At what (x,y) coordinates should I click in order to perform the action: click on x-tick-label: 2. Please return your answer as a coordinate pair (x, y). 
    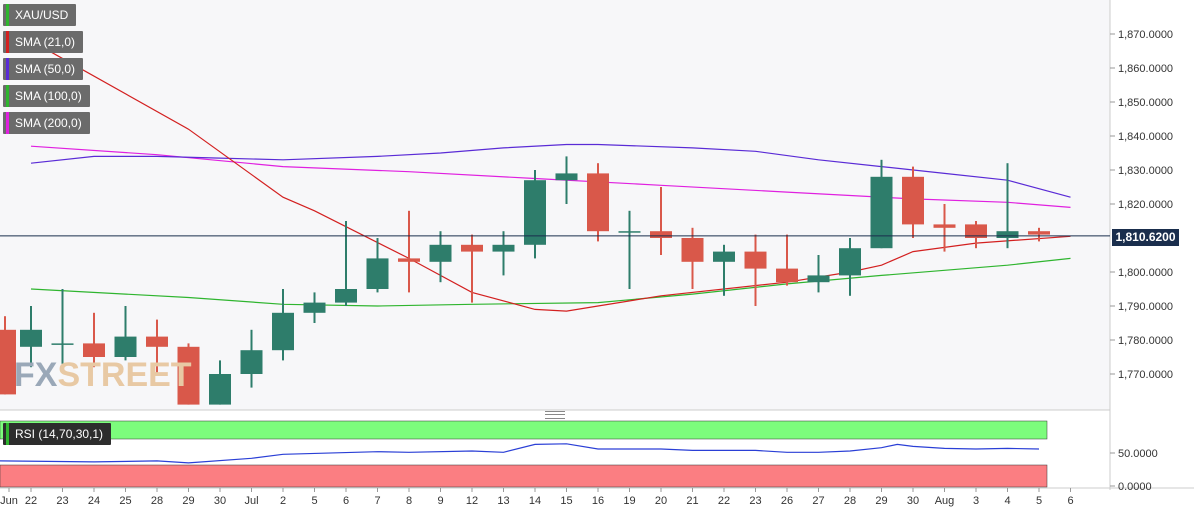
    Looking at the image, I should click on (283, 501).